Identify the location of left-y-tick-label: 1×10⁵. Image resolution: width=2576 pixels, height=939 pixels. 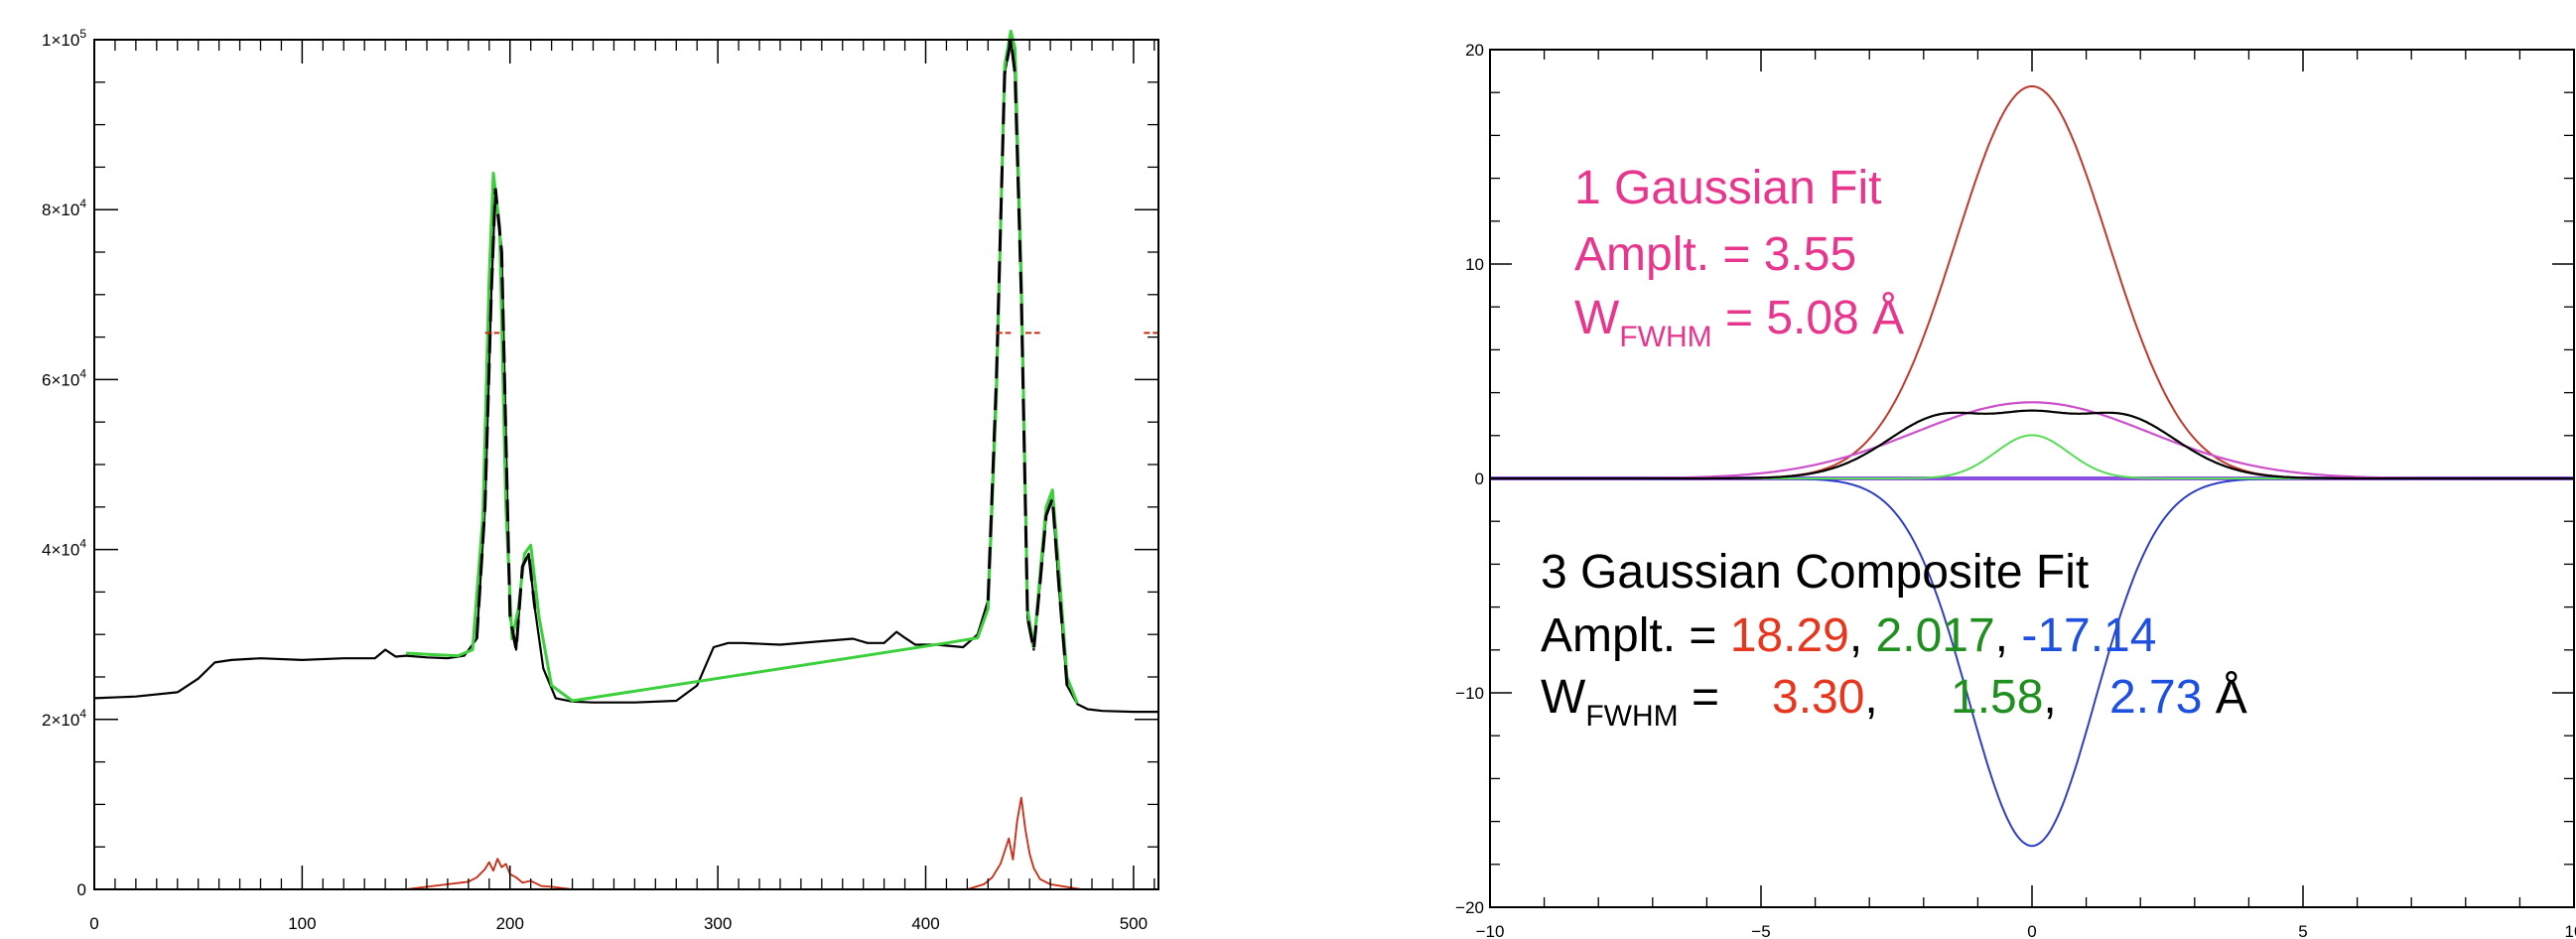
(64, 38).